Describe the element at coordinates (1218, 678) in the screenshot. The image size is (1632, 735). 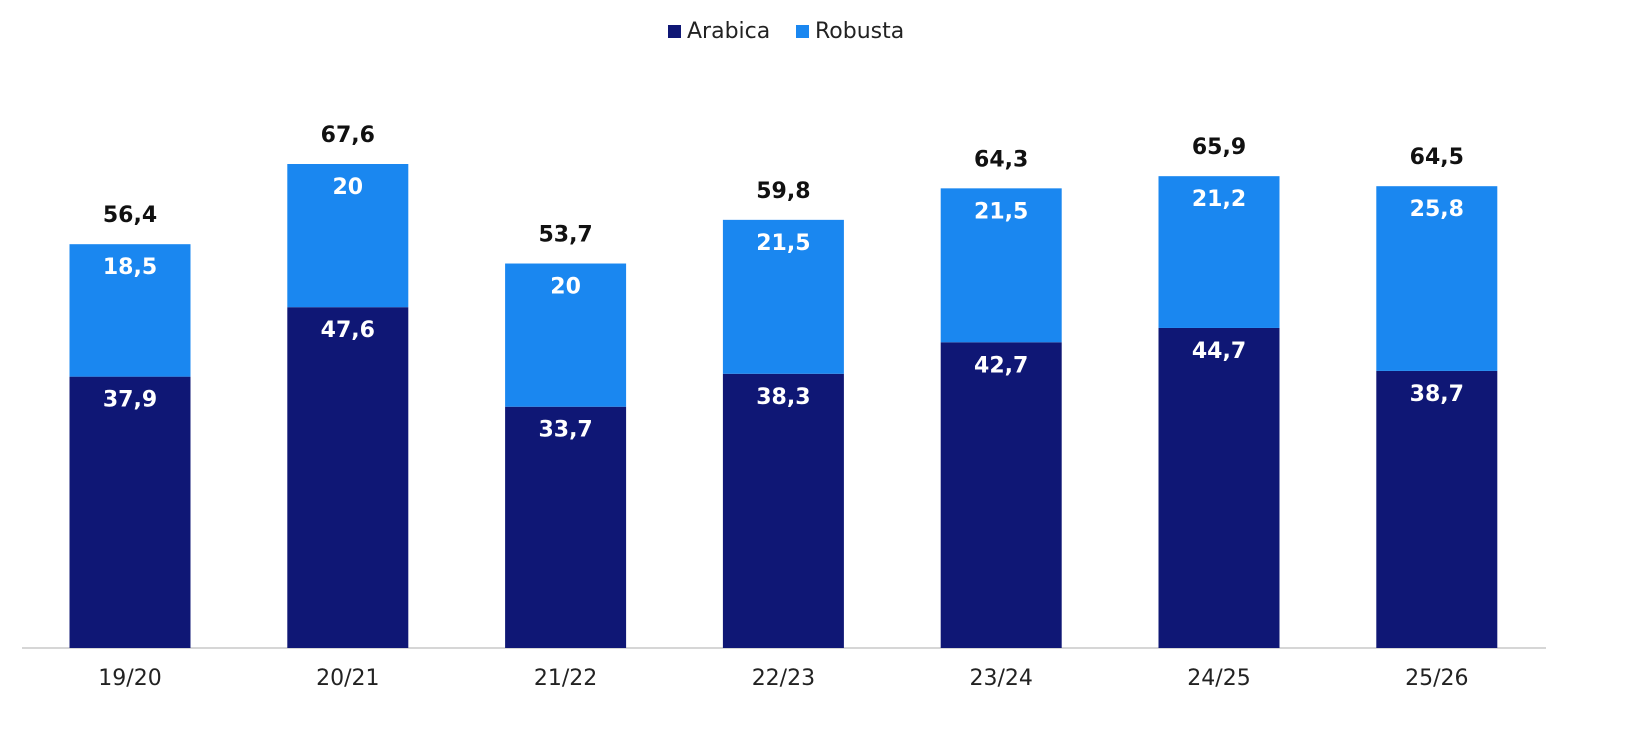
I see `x-tick-label: 24/25` at that location.